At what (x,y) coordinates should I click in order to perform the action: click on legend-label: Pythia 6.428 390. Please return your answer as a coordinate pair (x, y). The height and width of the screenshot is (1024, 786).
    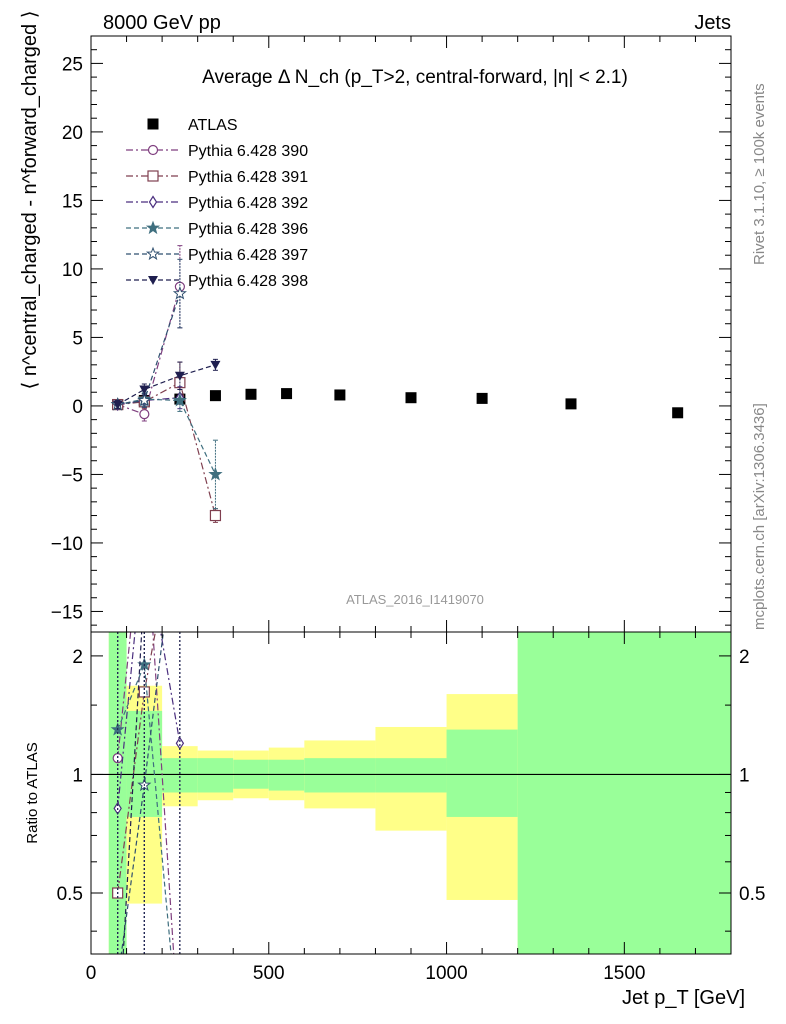
    Looking at the image, I should click on (248, 151).